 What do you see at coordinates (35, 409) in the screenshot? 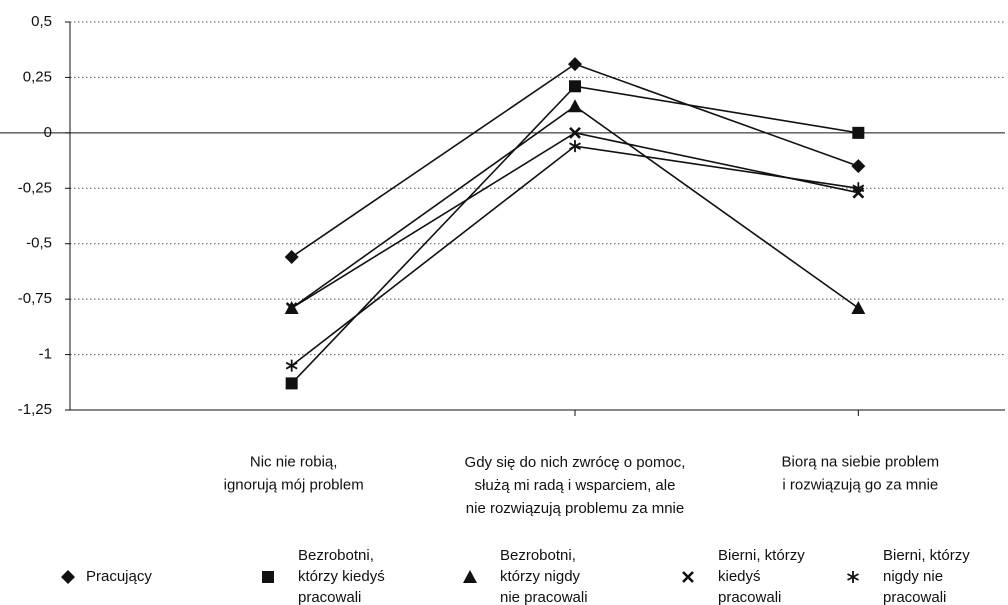
I see `y-tick-label: -1,25` at bounding box center [35, 409].